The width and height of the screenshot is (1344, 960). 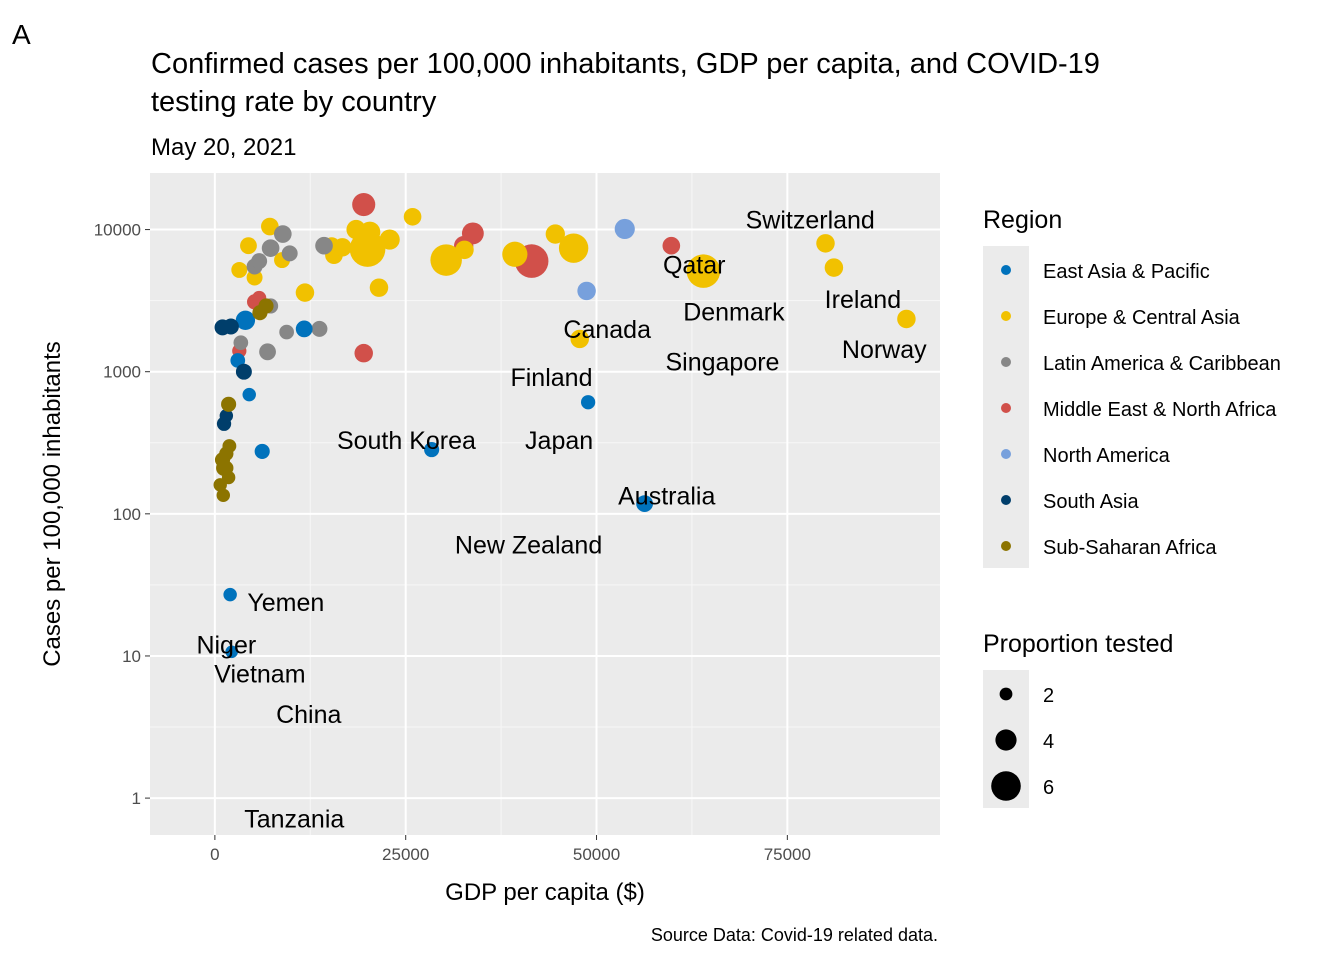 I want to click on country-label: Qatar, so click(x=694, y=265).